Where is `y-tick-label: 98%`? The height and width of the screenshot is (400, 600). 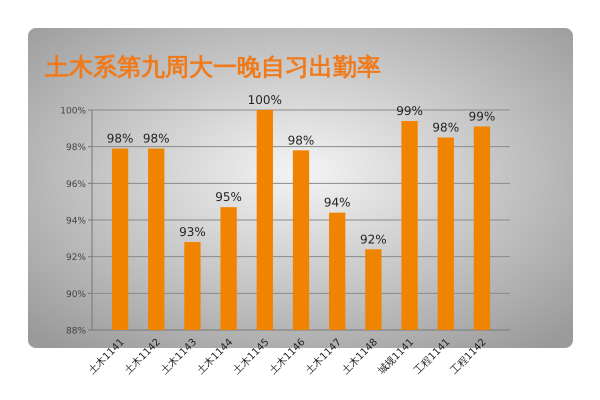 y-tick-label: 98% is located at coordinates (76, 148).